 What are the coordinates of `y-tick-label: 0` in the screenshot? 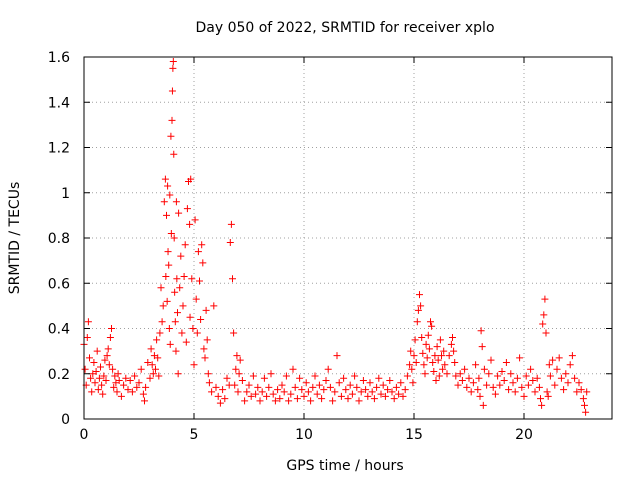 It's located at (65, 420).